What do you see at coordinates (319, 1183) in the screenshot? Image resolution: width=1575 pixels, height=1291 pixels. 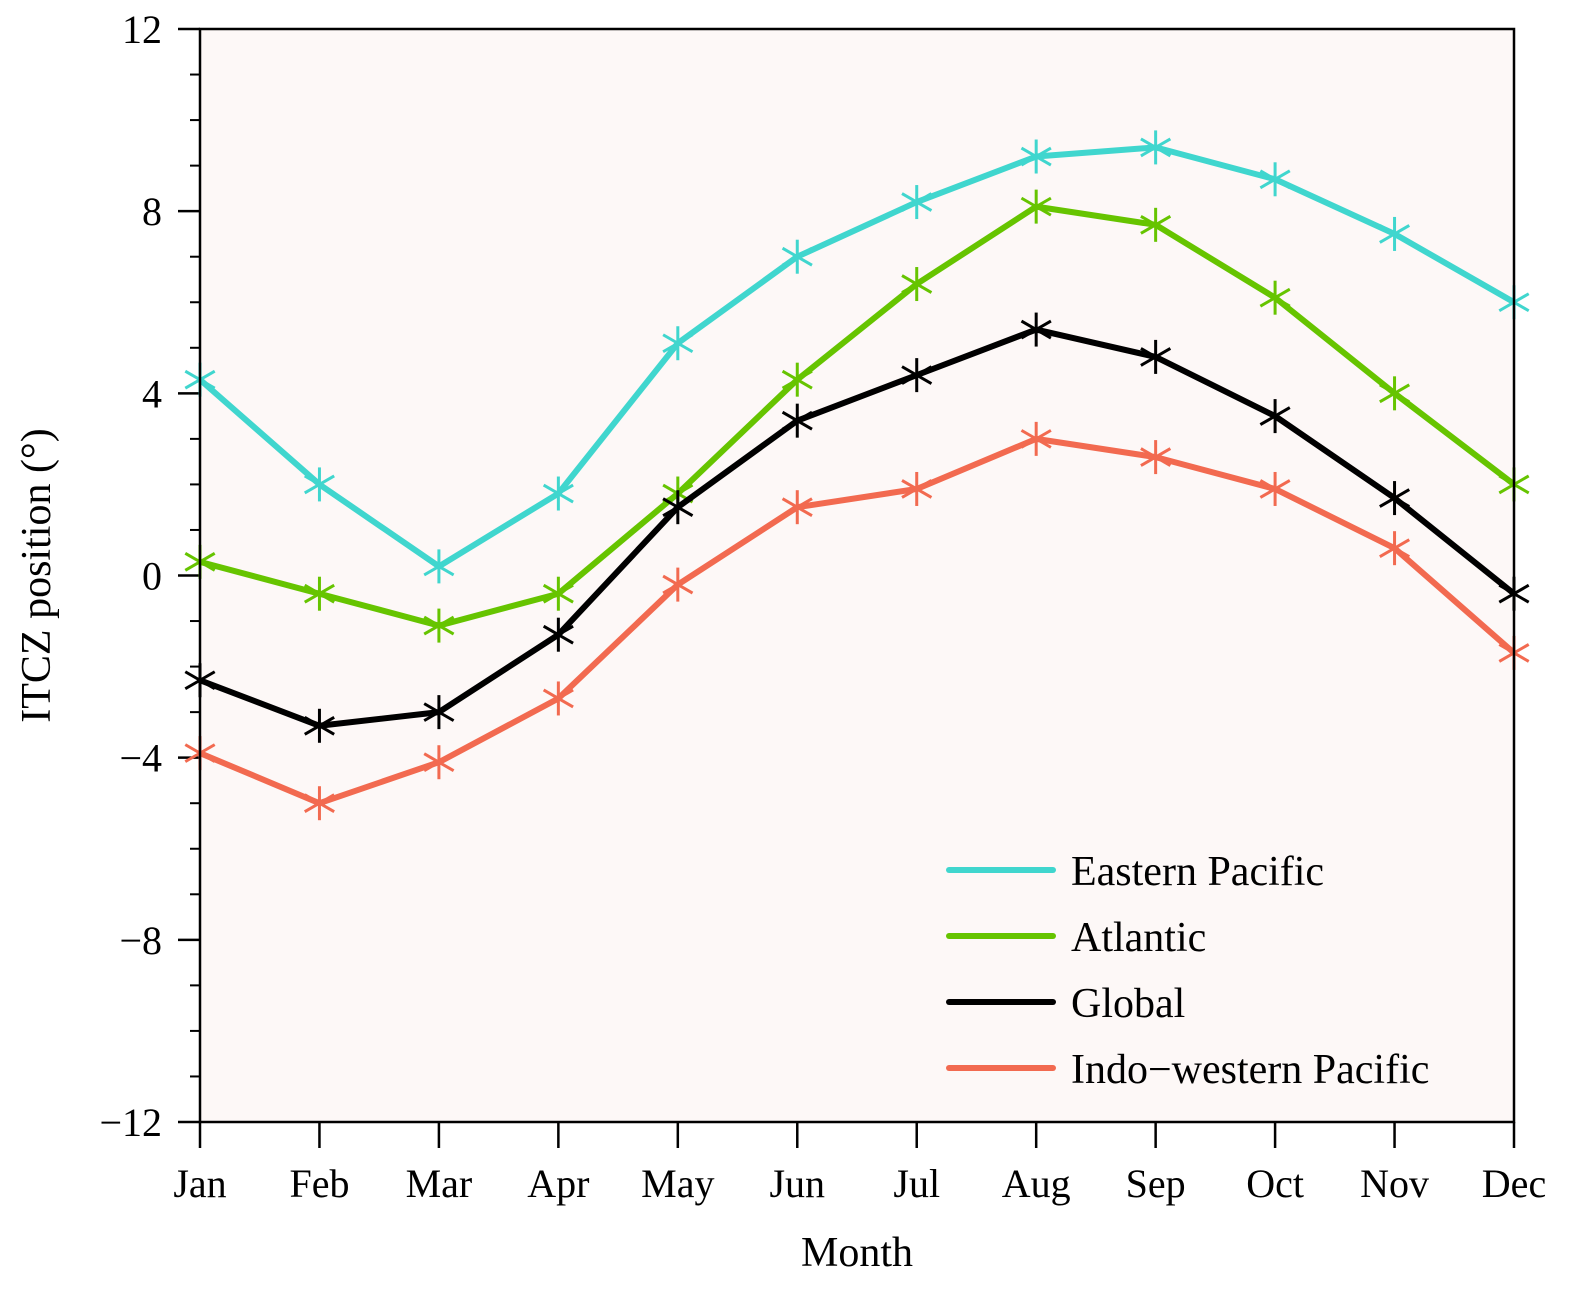 I see `x-tick-label: Feb` at bounding box center [319, 1183].